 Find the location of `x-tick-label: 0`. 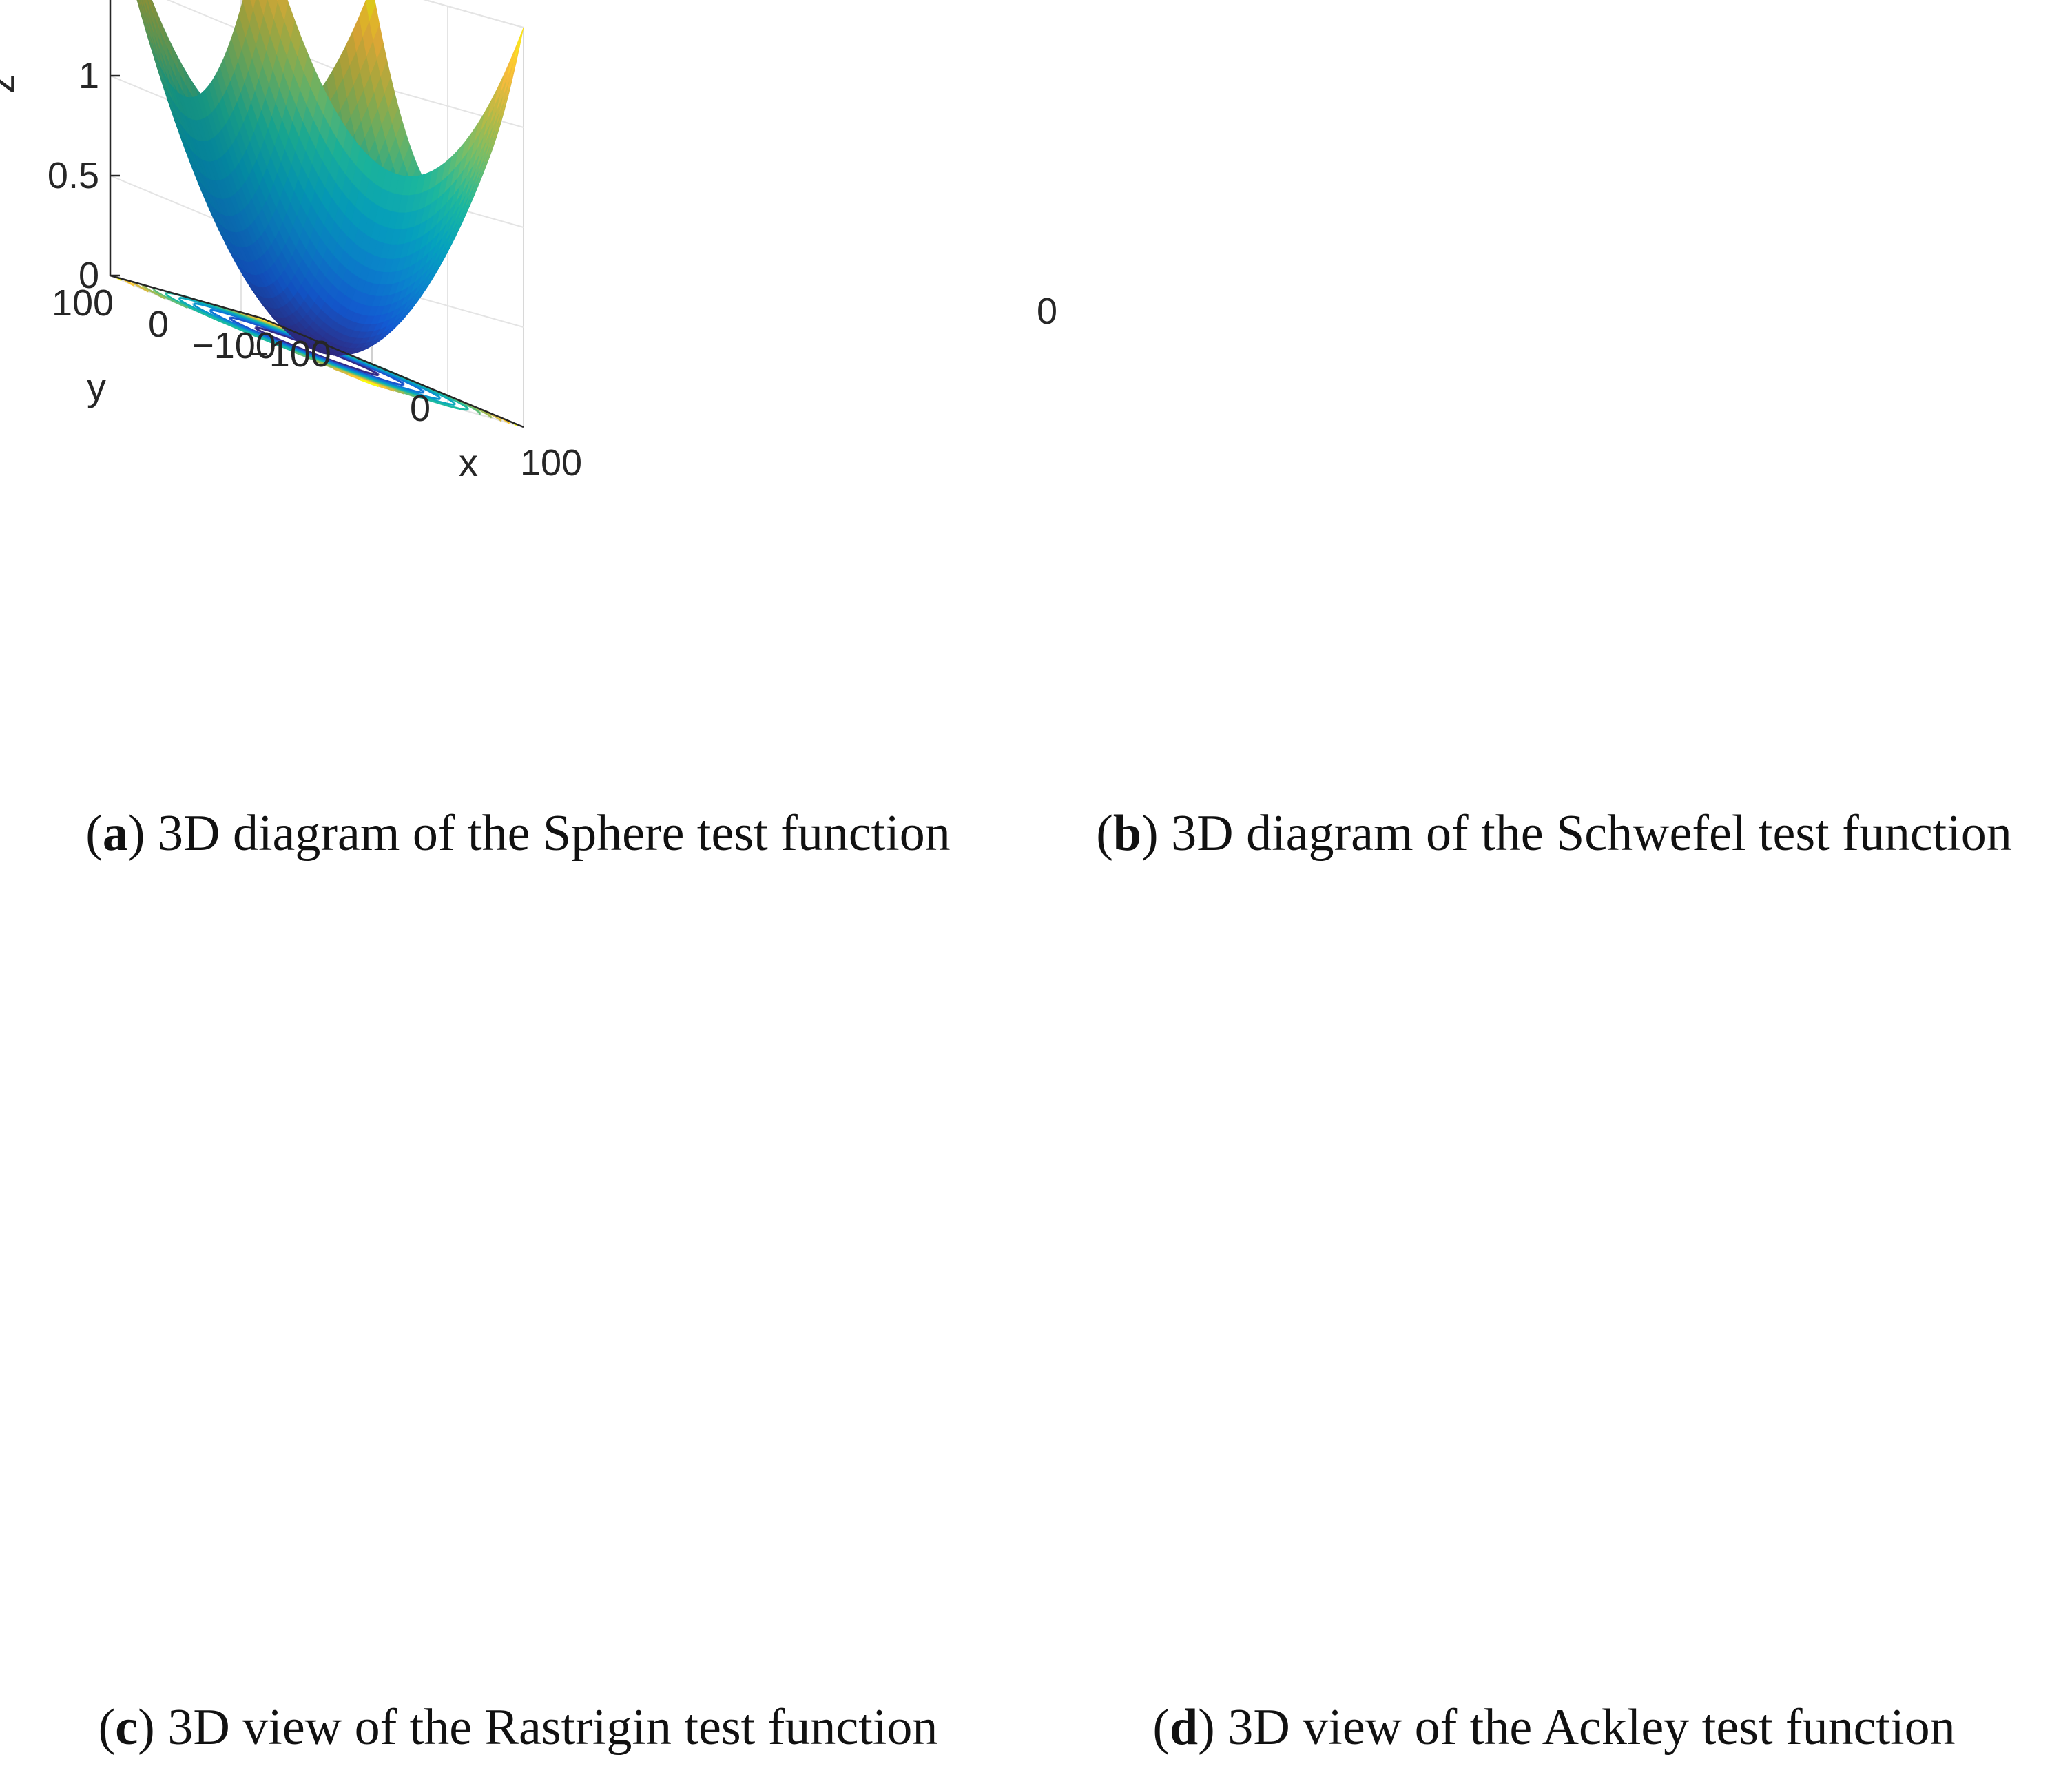

x-tick-label: 0 is located at coordinates (420, 408).